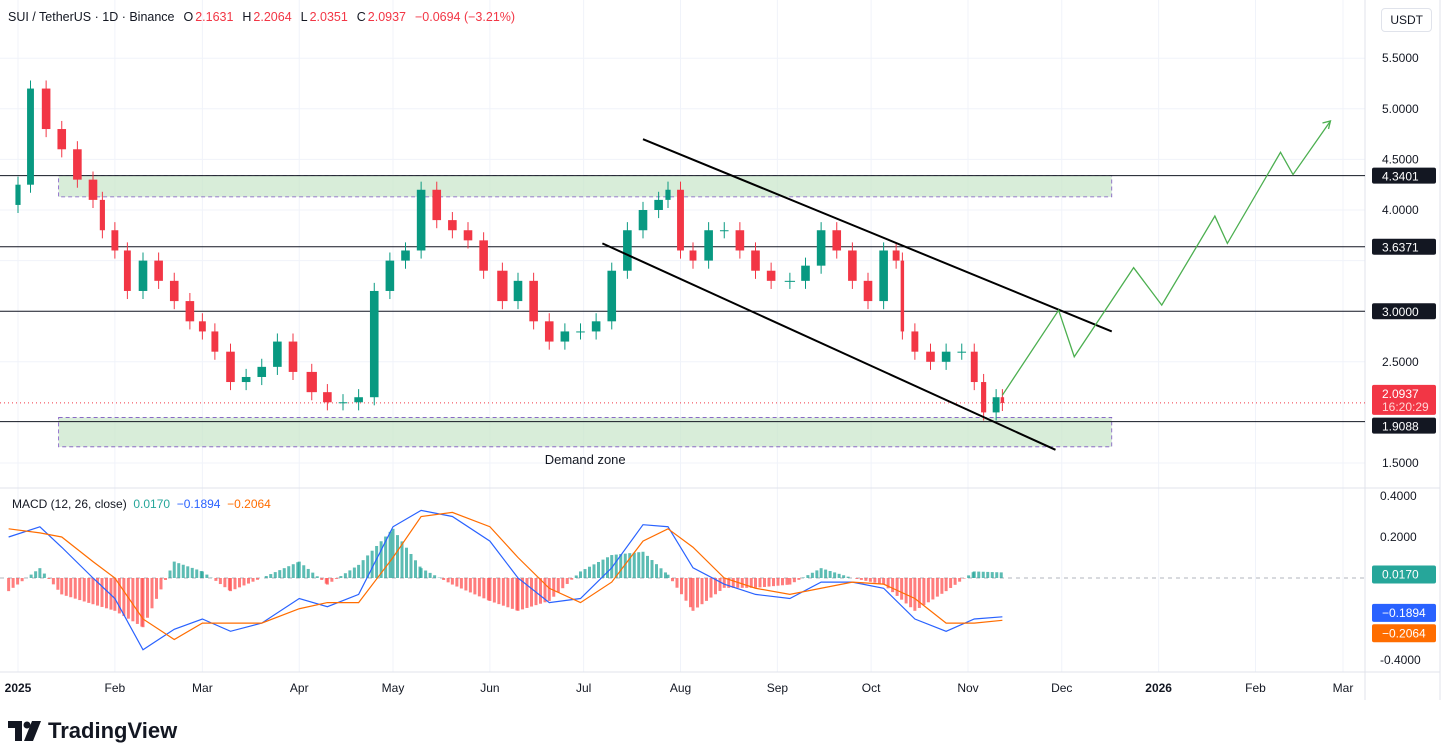 The height and width of the screenshot is (750, 1444). What do you see at coordinates (1400, 427) in the screenshot?
I see `level-price-tag-text: 1.9088` at bounding box center [1400, 427].